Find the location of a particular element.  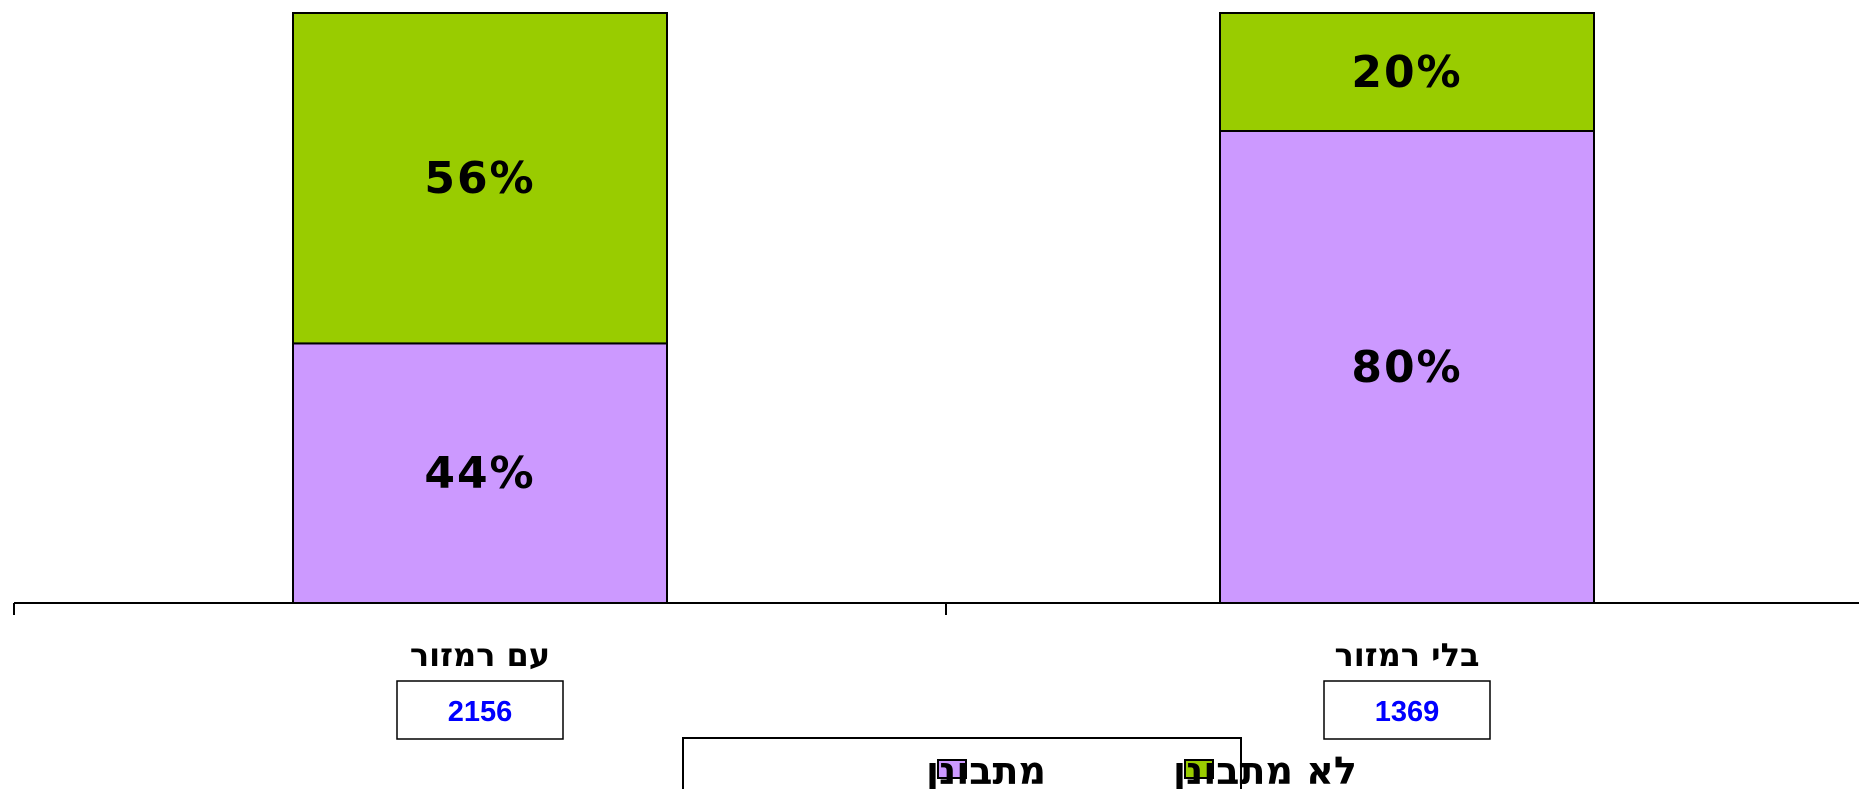

count-value: 2156 is located at coordinates (480, 712).